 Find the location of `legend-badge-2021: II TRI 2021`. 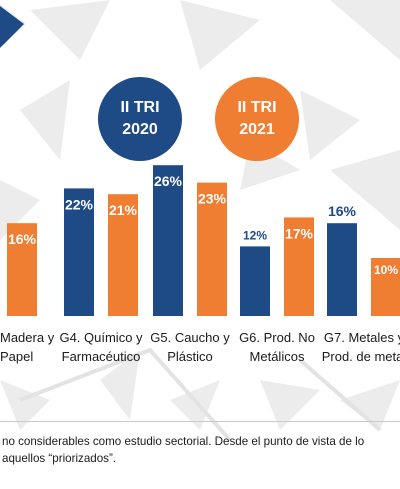

legend-badge-2021: II TRI 2021 is located at coordinates (257, 119).